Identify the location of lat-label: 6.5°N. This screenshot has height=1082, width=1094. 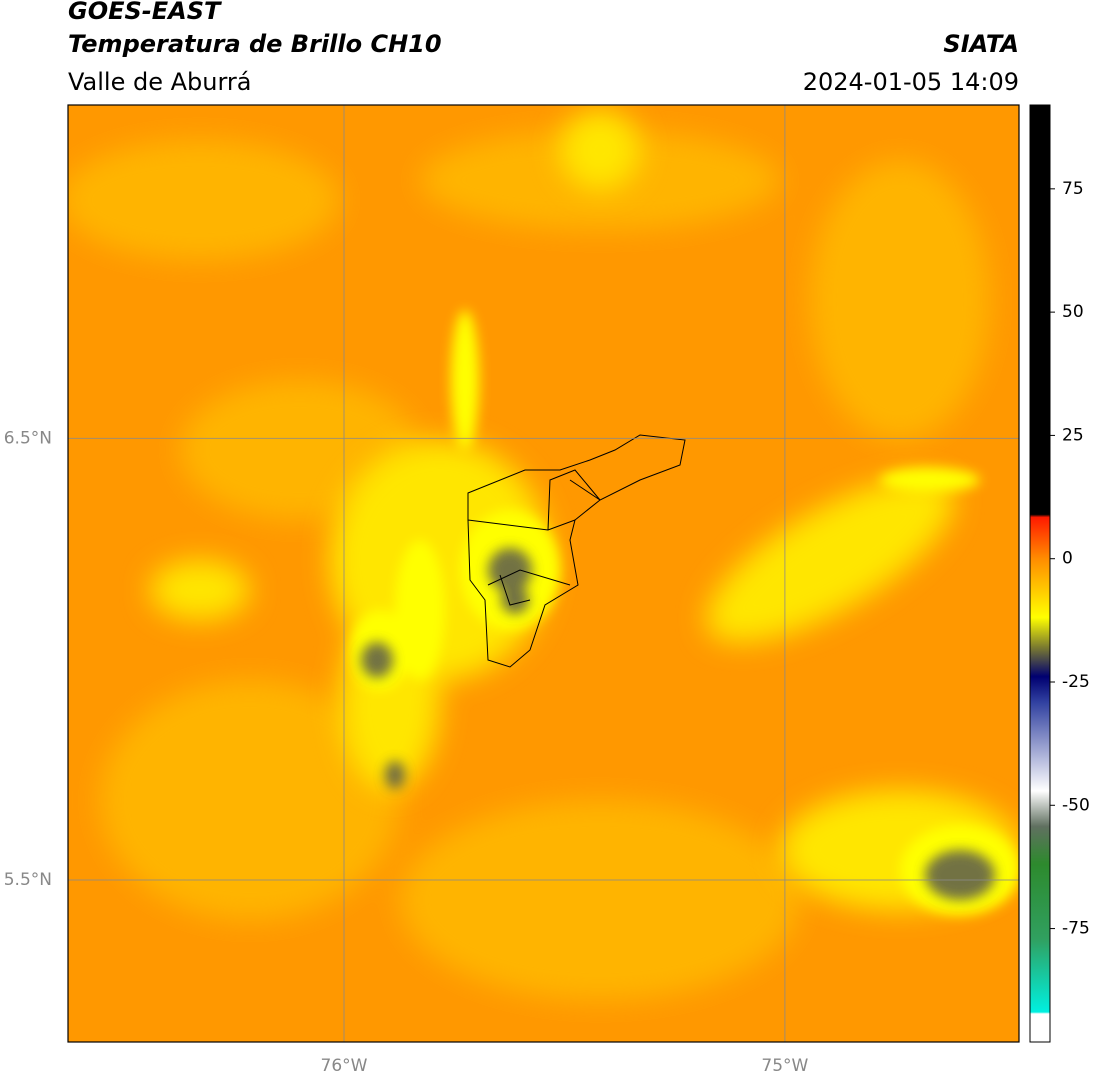
(28, 438).